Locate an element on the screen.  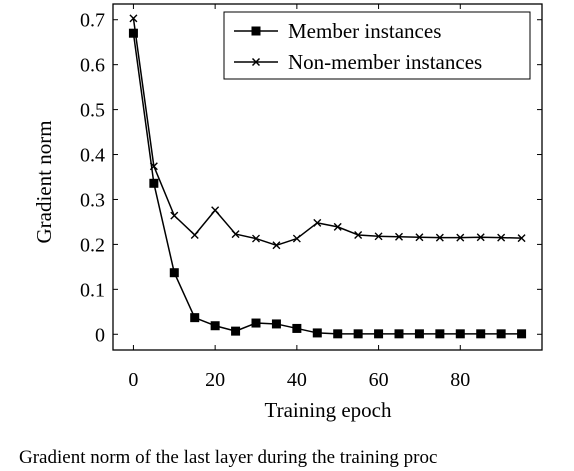
legend-label-nonmember: Non-member instances is located at coordinates (385, 62).